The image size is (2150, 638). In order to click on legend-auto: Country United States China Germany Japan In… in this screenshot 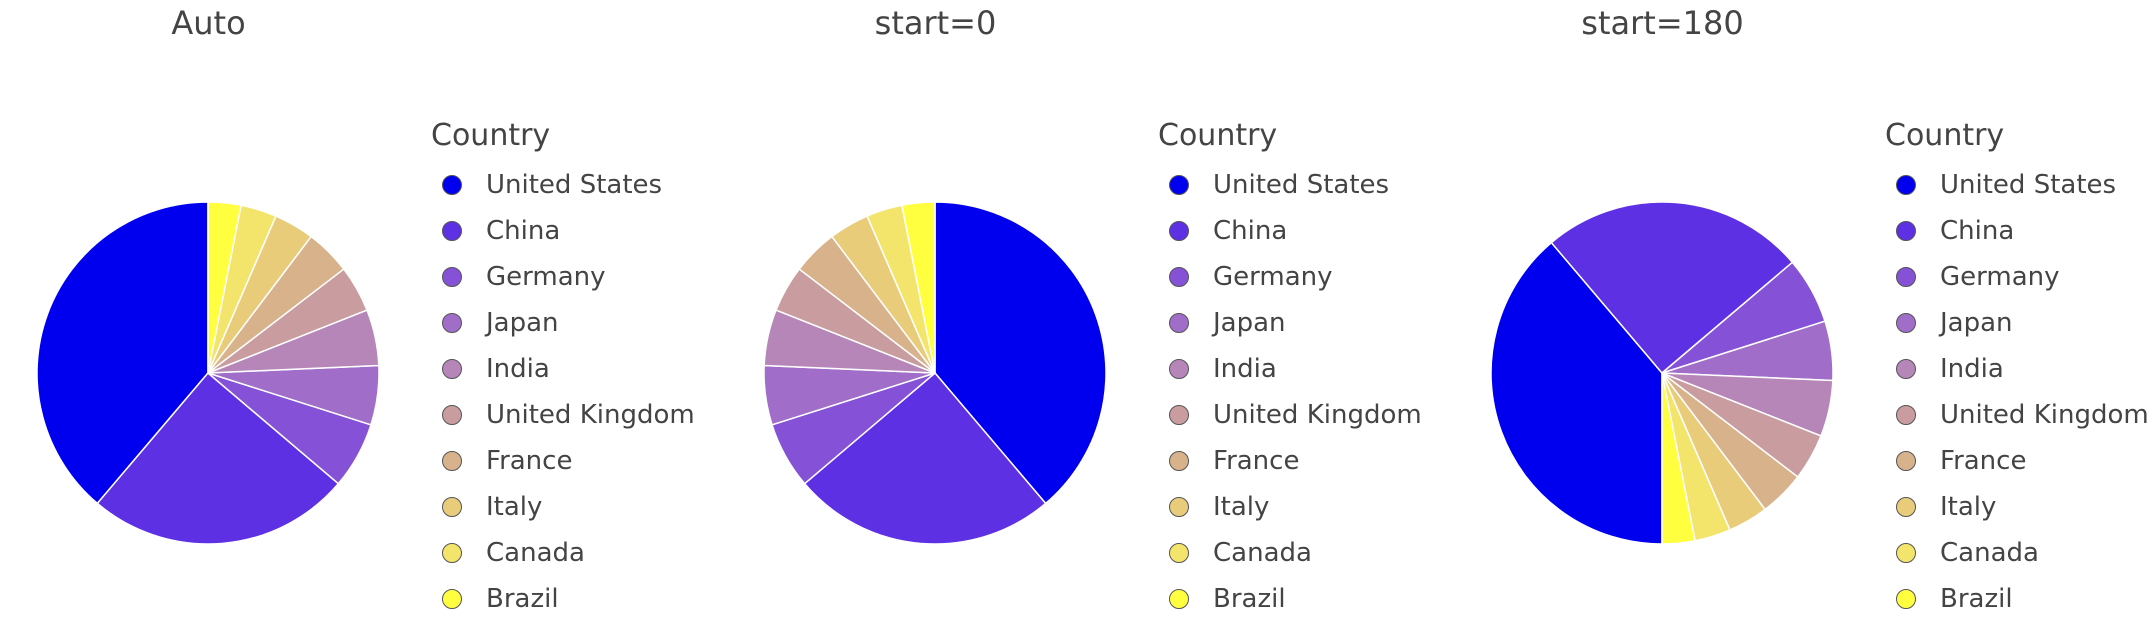, I will do `click(563, 369)`.